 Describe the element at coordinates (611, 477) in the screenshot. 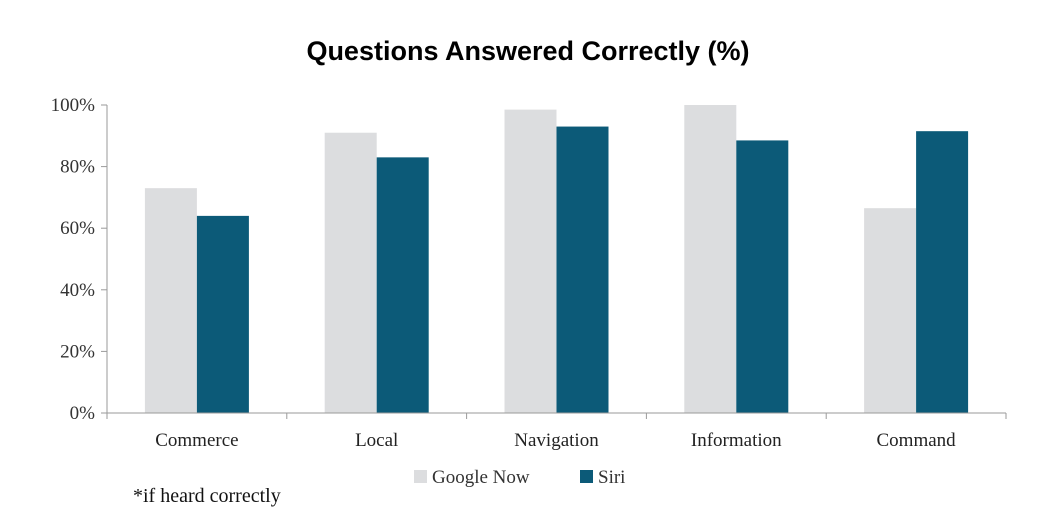

I see `legend-label: Siri` at that location.